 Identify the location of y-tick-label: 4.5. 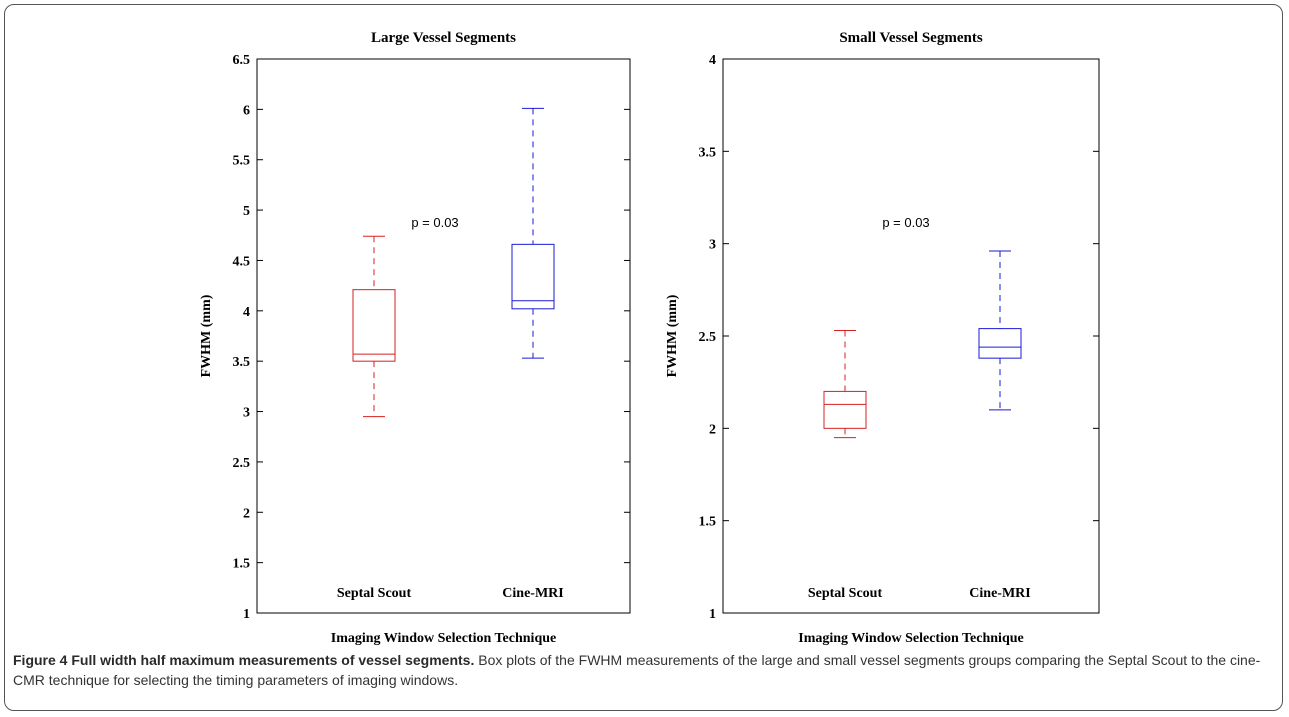
(242, 261).